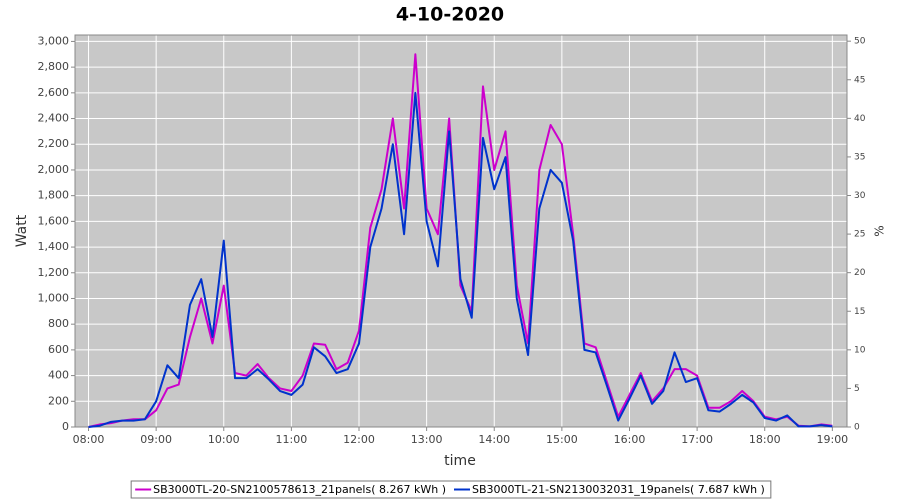 This screenshot has height=500, width=900. Describe the element at coordinates (832, 439) in the screenshot. I see `x-tick-label: 19:00` at that location.